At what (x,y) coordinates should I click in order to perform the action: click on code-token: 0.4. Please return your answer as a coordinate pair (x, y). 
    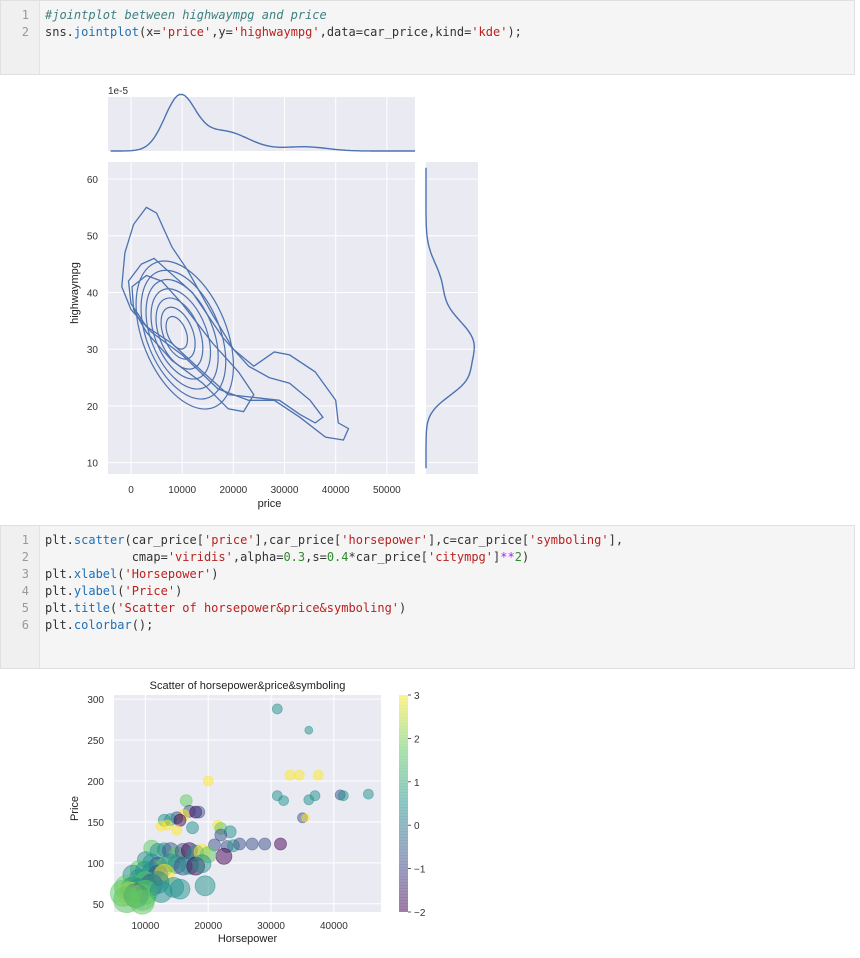
    Looking at the image, I should click on (337, 557).